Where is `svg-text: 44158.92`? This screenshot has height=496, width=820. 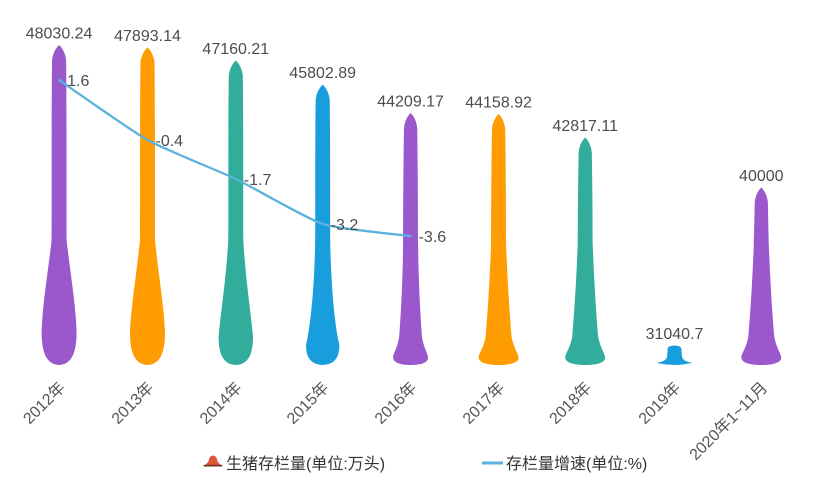 svg-text: 44158.92 is located at coordinates (498, 103).